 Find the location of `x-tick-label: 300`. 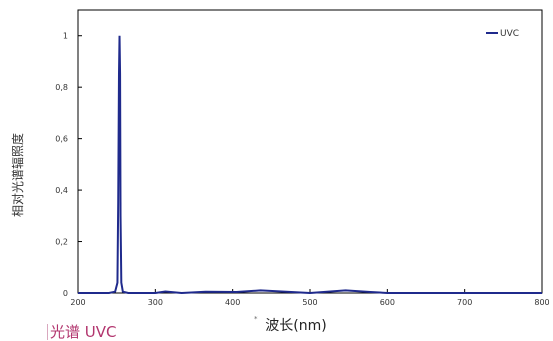

x-tick-label: 300 is located at coordinates (155, 302).